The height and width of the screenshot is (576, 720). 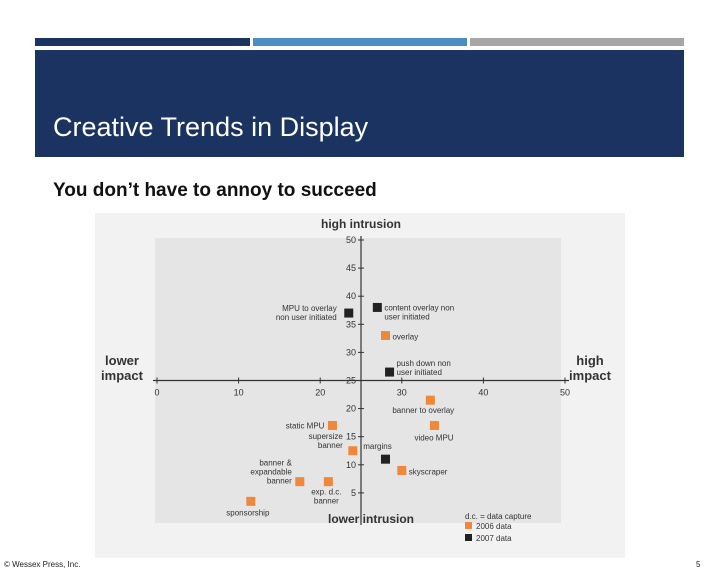 I want to click on point-label: exp. d.c., so click(x=326, y=492).